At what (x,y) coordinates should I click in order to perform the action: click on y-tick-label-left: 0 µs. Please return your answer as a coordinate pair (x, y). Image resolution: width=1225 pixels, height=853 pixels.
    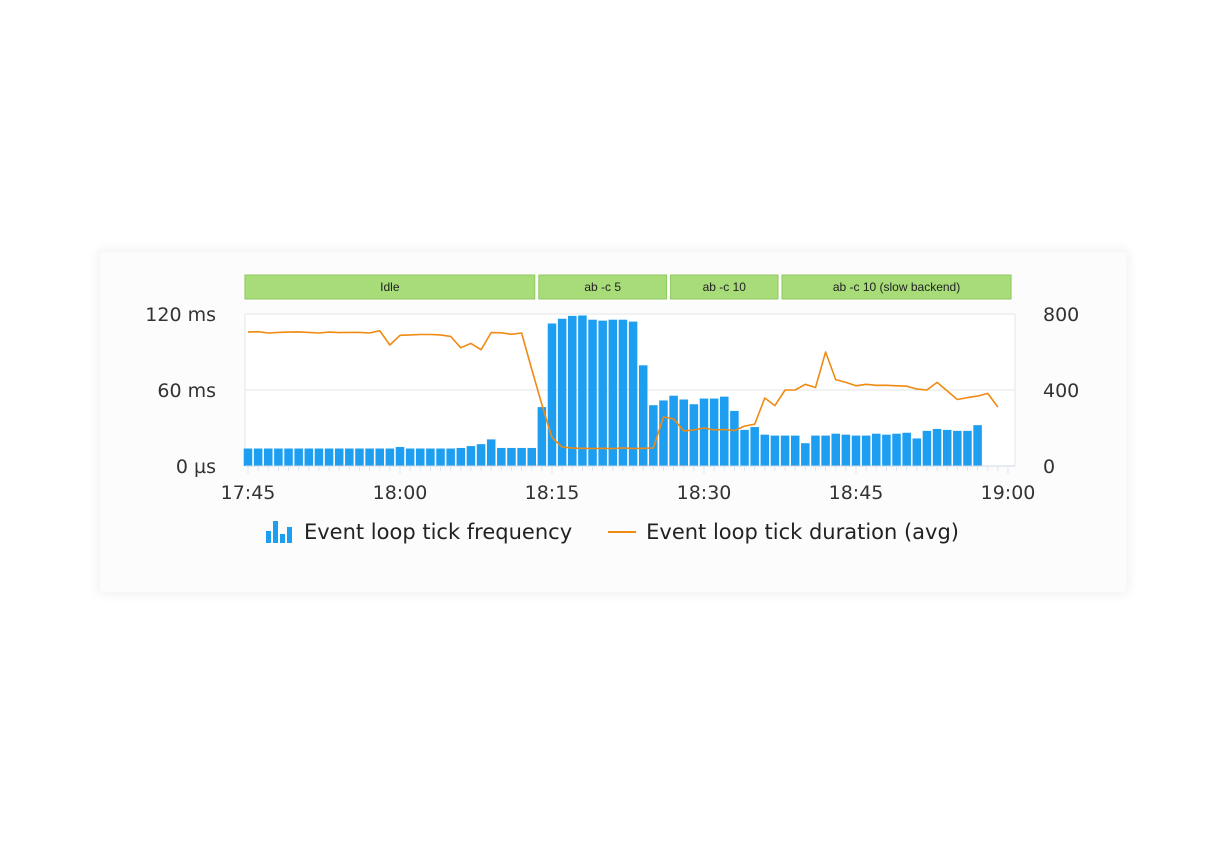
    Looking at the image, I should click on (196, 467).